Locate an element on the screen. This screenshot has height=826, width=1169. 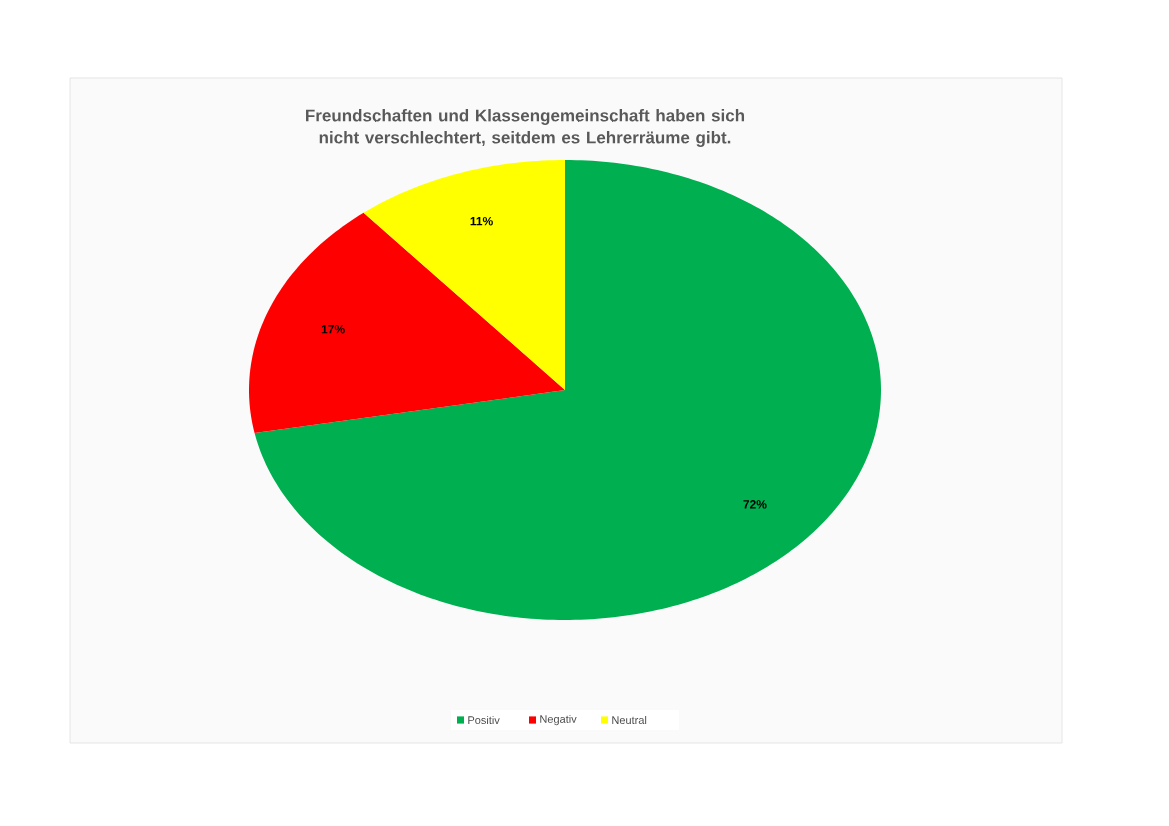
data-label: 11% is located at coordinates (481, 221).